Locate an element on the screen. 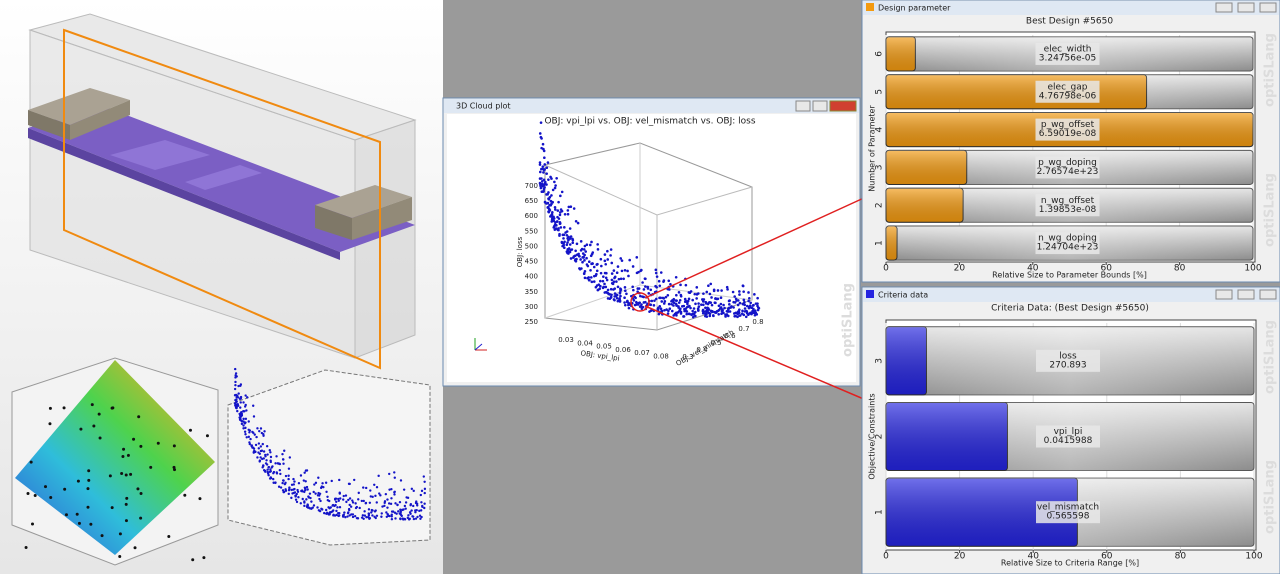 The image size is (1280, 574). label-box is located at coordinates (1068, 360).